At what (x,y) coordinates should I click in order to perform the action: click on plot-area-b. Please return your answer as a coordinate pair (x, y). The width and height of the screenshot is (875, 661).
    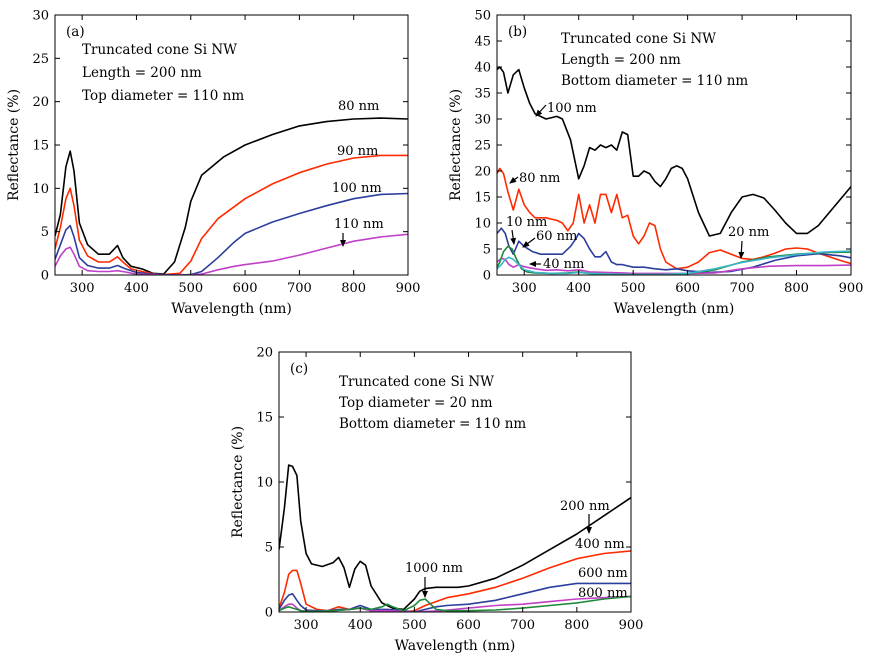
    Looking at the image, I should click on (674, 170).